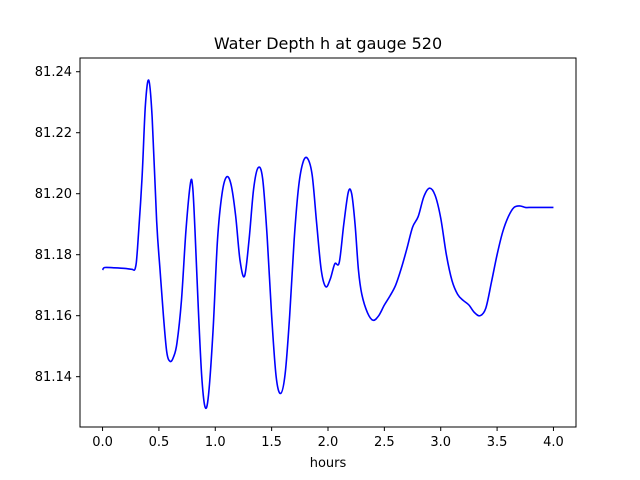 Image resolution: width=640 pixels, height=480 pixels. Describe the element at coordinates (328, 442) in the screenshot. I see `x-tick-label: 2.0` at that location.